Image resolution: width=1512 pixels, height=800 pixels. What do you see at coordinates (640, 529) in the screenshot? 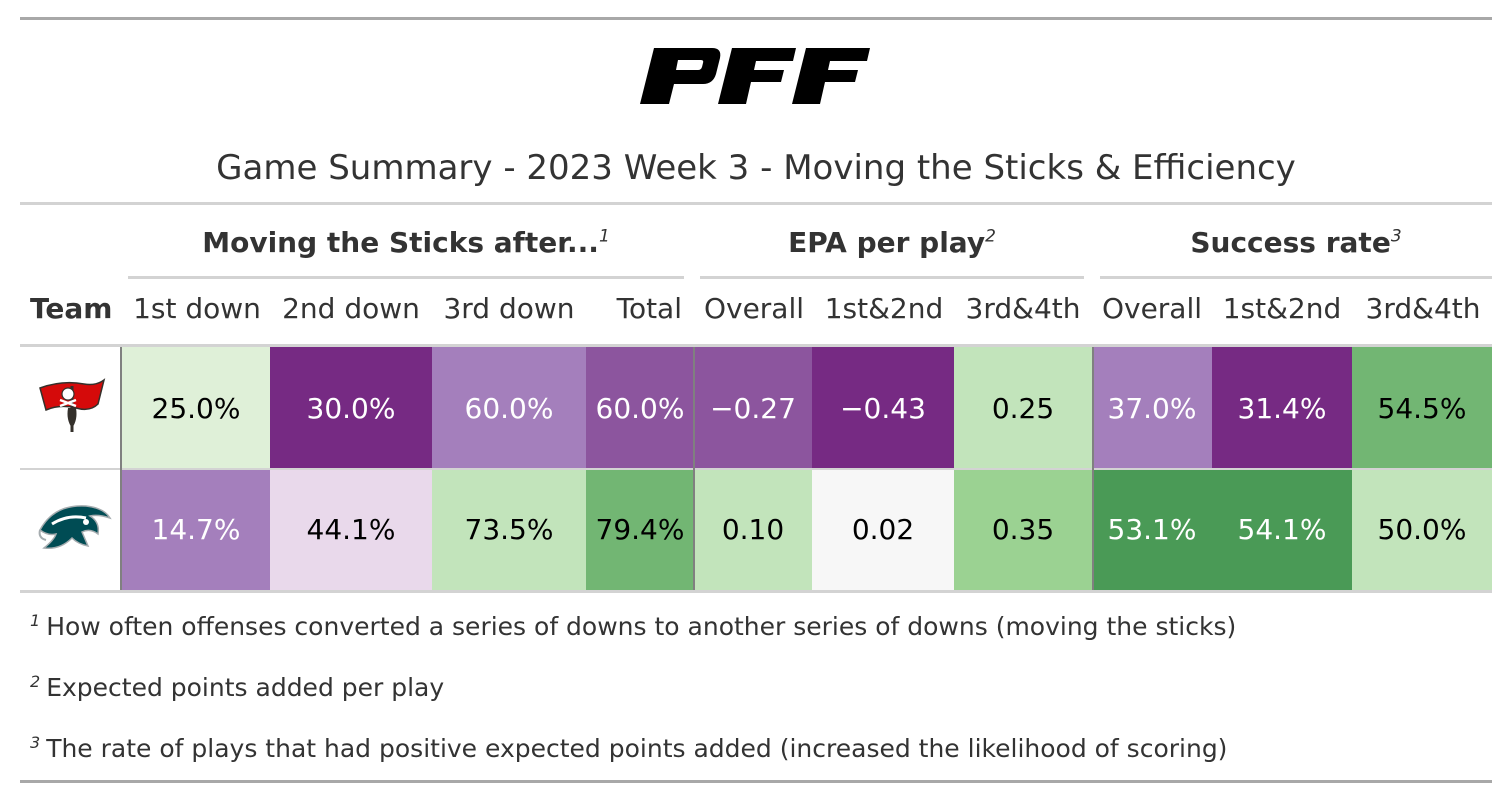
I see `table-cell: 79.4%` at bounding box center [640, 529].